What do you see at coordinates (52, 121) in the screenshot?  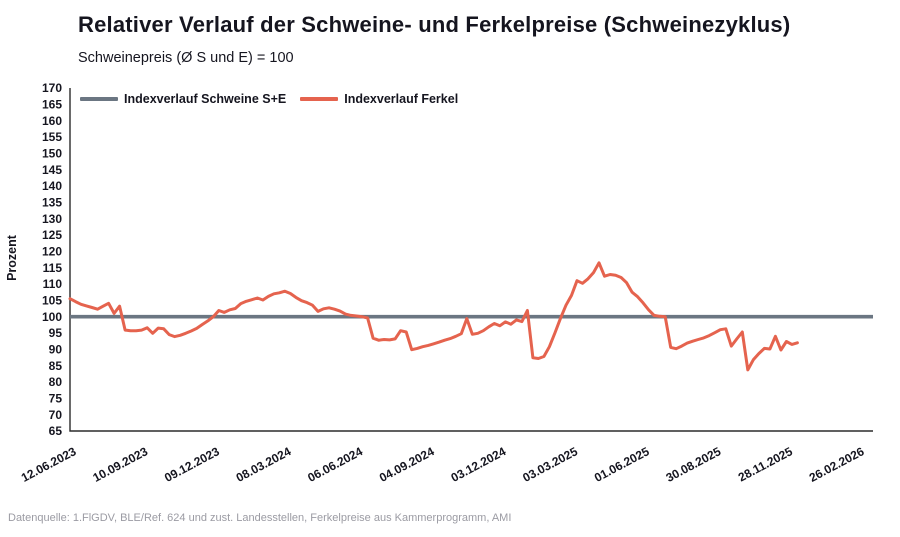 I see `y-tick-label: 160` at bounding box center [52, 121].